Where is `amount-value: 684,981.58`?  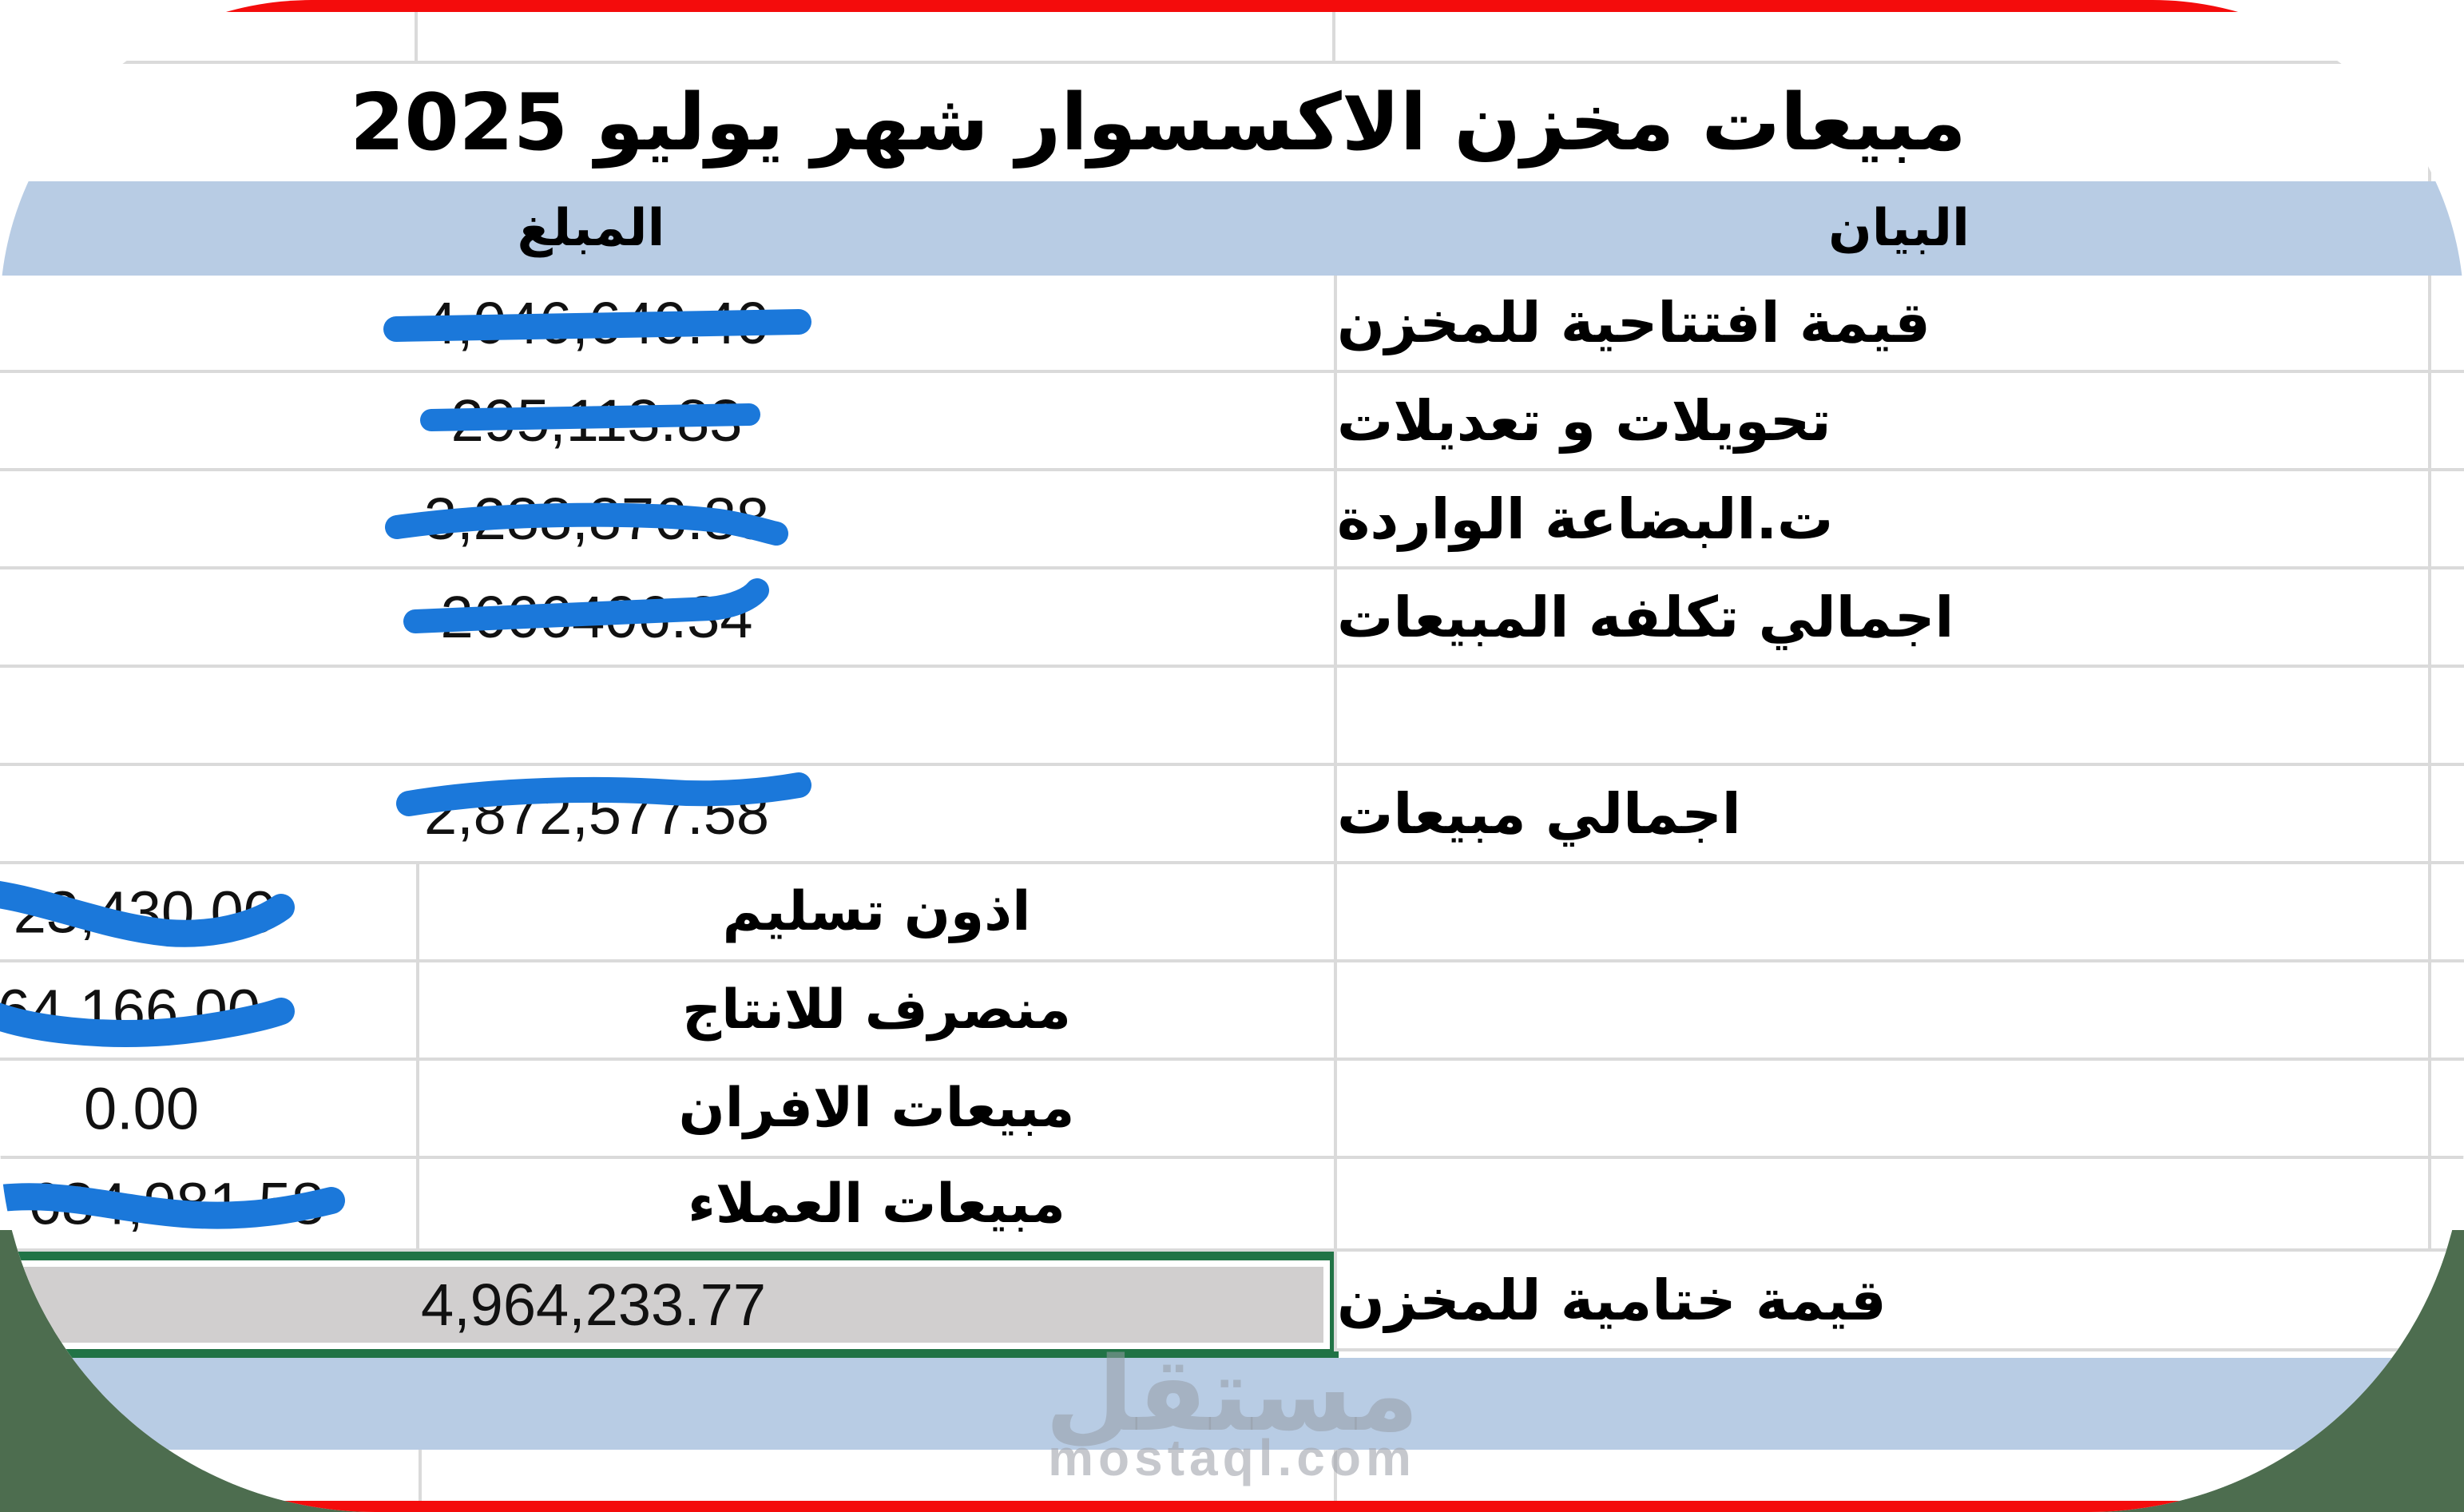
amount-value: 684,981.58 is located at coordinates (176, 1203).